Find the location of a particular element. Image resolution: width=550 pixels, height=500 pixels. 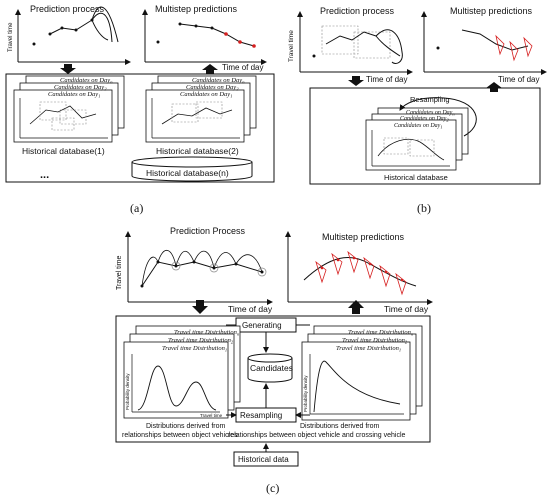

a-right-series is located at coordinates (217, 35).